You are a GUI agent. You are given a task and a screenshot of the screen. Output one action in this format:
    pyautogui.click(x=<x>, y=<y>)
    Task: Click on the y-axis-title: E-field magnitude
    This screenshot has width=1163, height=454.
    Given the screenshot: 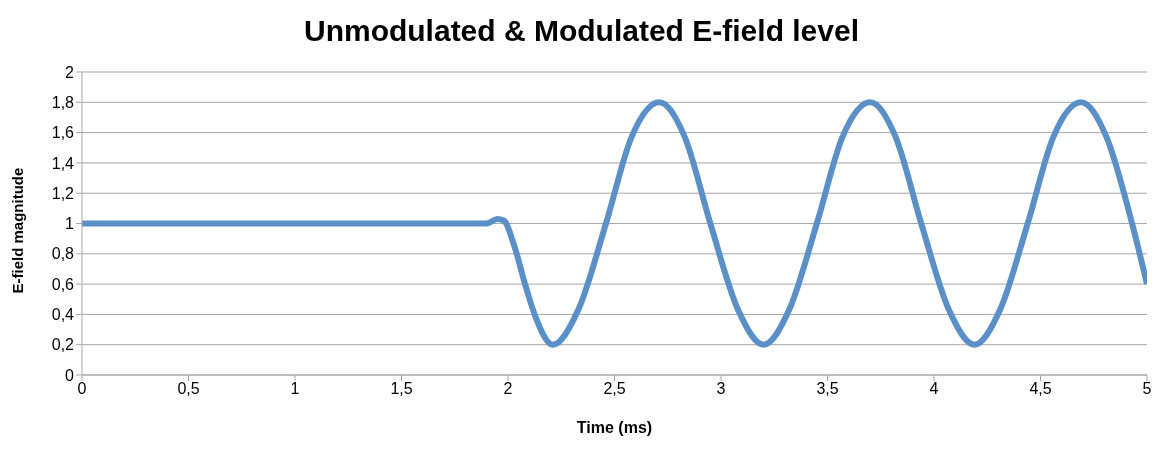 What is the action you would take?
    pyautogui.click(x=18, y=230)
    